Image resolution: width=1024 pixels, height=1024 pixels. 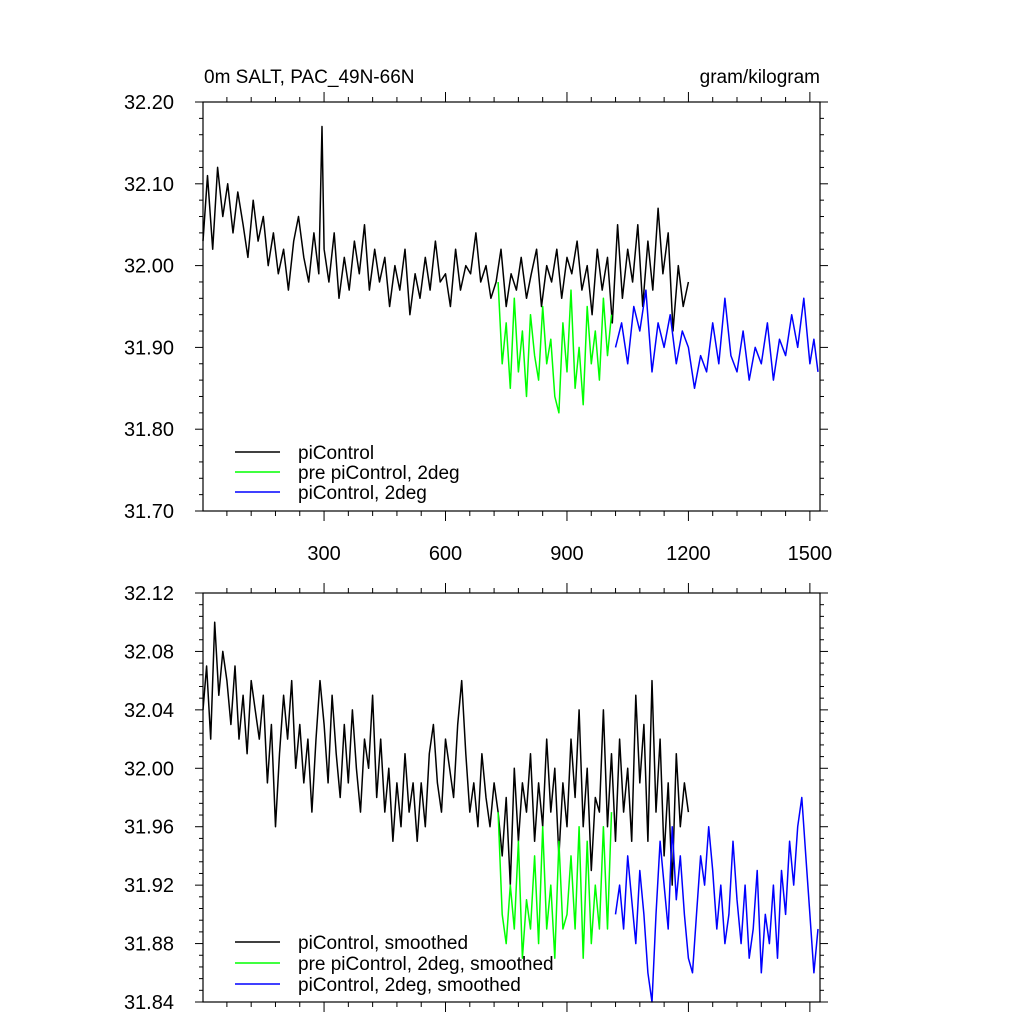 What do you see at coordinates (149, 711) in the screenshot?
I see `y-tick-label: 32.04` at bounding box center [149, 711].